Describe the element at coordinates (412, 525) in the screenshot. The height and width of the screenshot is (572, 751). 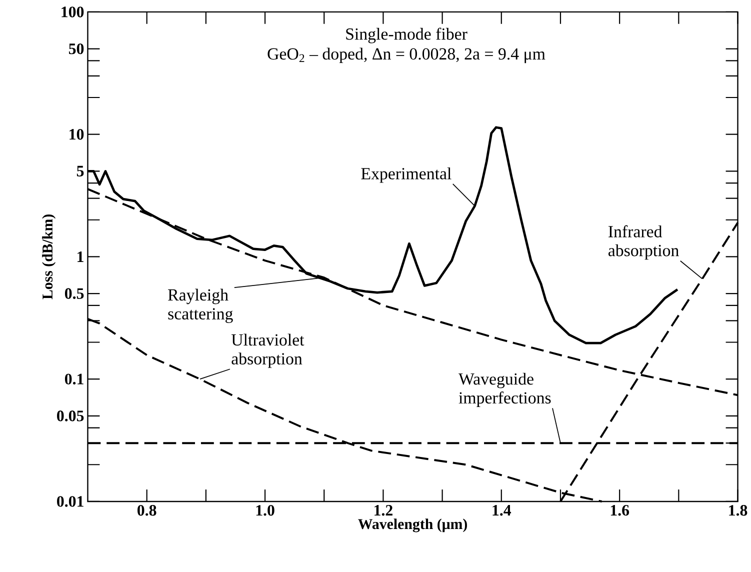
I see `x-axis-title: Wavelength (μm)` at that location.